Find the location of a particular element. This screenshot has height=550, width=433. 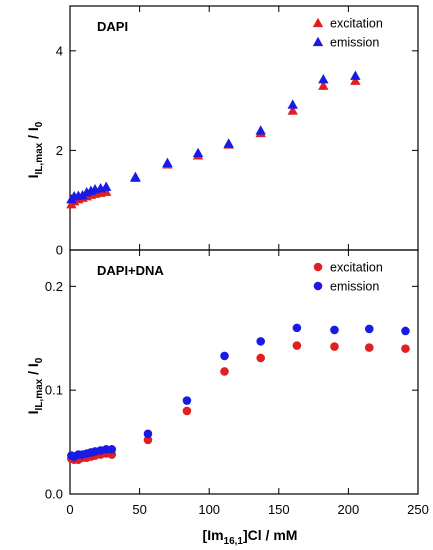

y-axis-title-main: I is located at coordinates (33, 176).